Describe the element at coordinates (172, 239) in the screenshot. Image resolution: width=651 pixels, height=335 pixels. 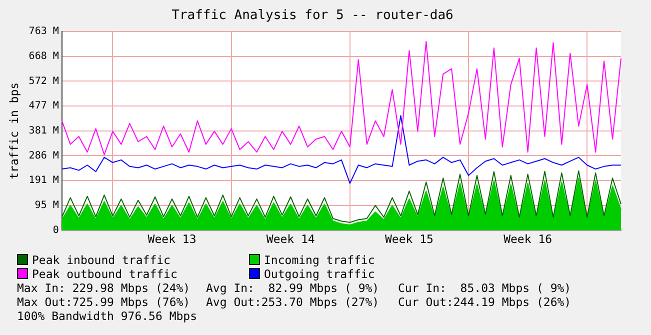
I see `x-tick-label: Week 13` at that location.